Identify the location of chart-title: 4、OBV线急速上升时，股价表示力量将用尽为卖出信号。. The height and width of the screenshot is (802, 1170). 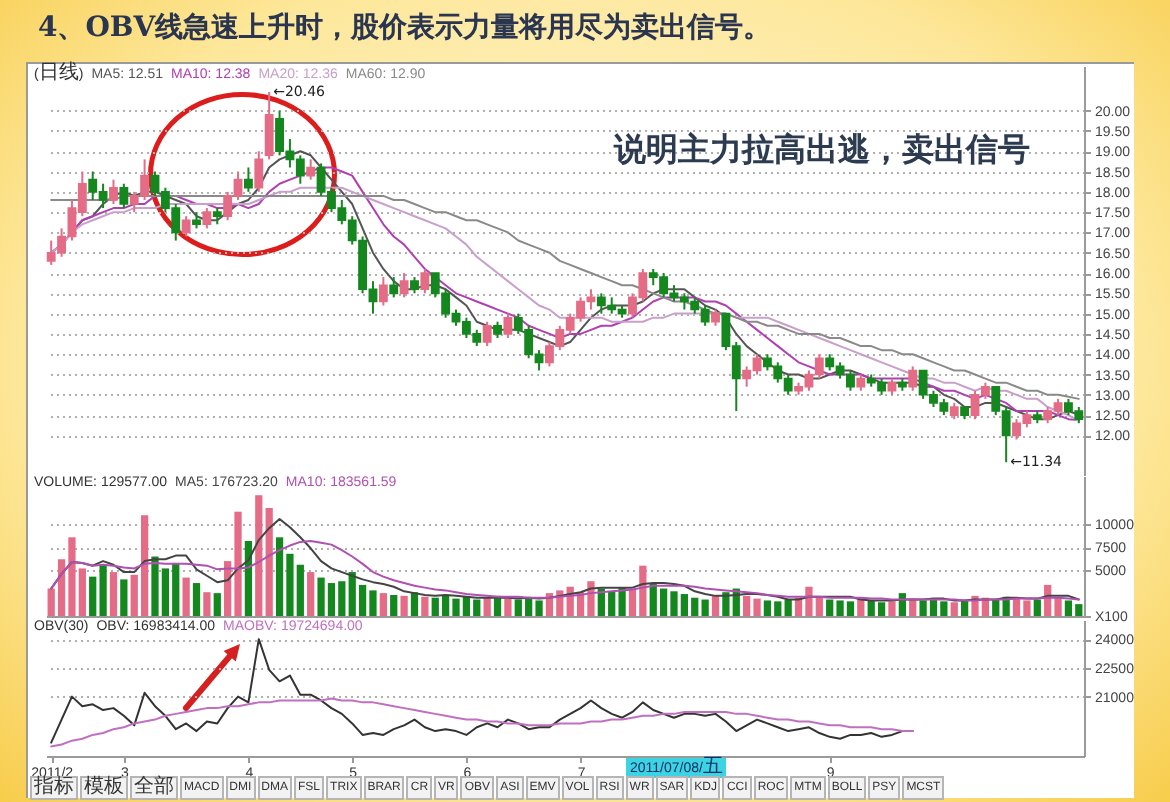
(405, 28).